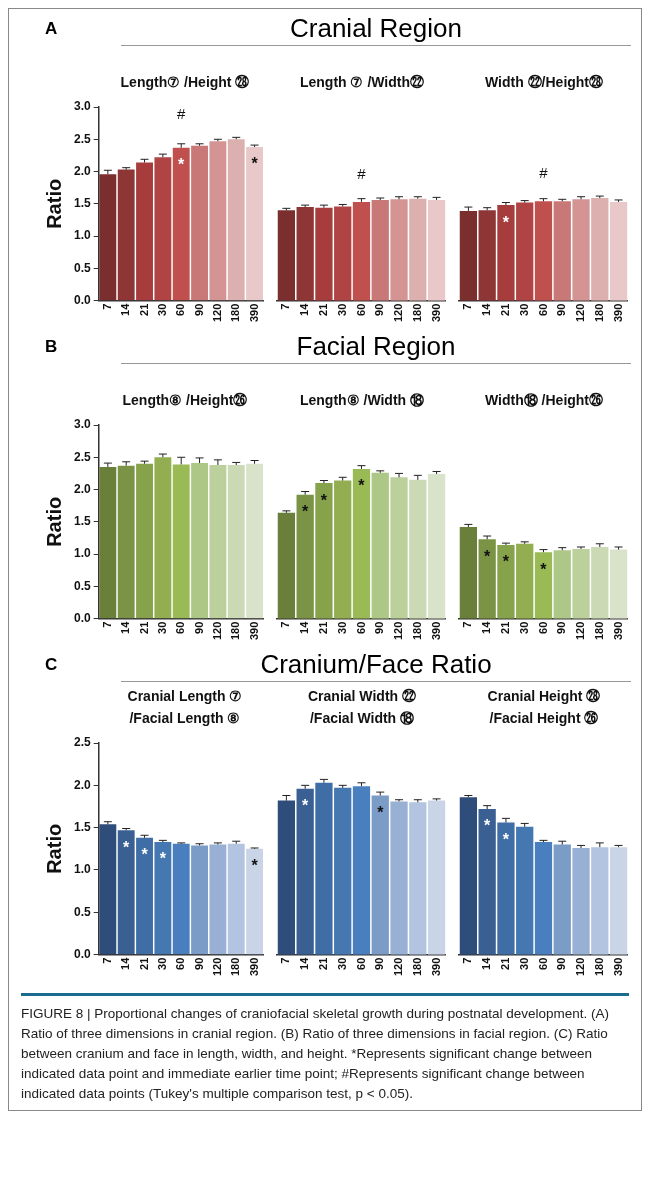 This screenshot has width=652, height=1199. Describe the element at coordinates (51, 347) in the screenshot. I see `text: B` at that location.